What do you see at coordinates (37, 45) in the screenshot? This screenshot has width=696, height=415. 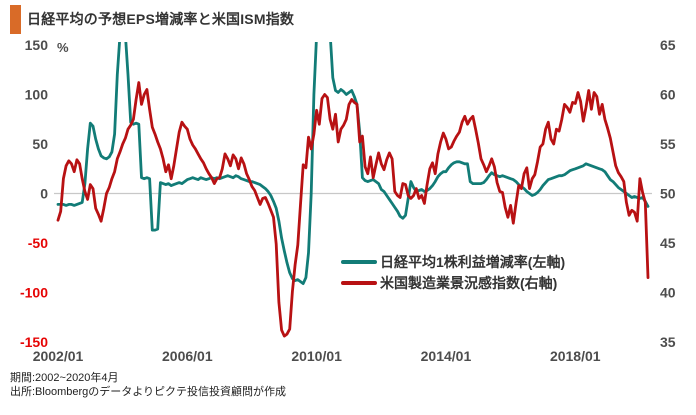 I see `left-axis-tick: 150` at bounding box center [37, 45].